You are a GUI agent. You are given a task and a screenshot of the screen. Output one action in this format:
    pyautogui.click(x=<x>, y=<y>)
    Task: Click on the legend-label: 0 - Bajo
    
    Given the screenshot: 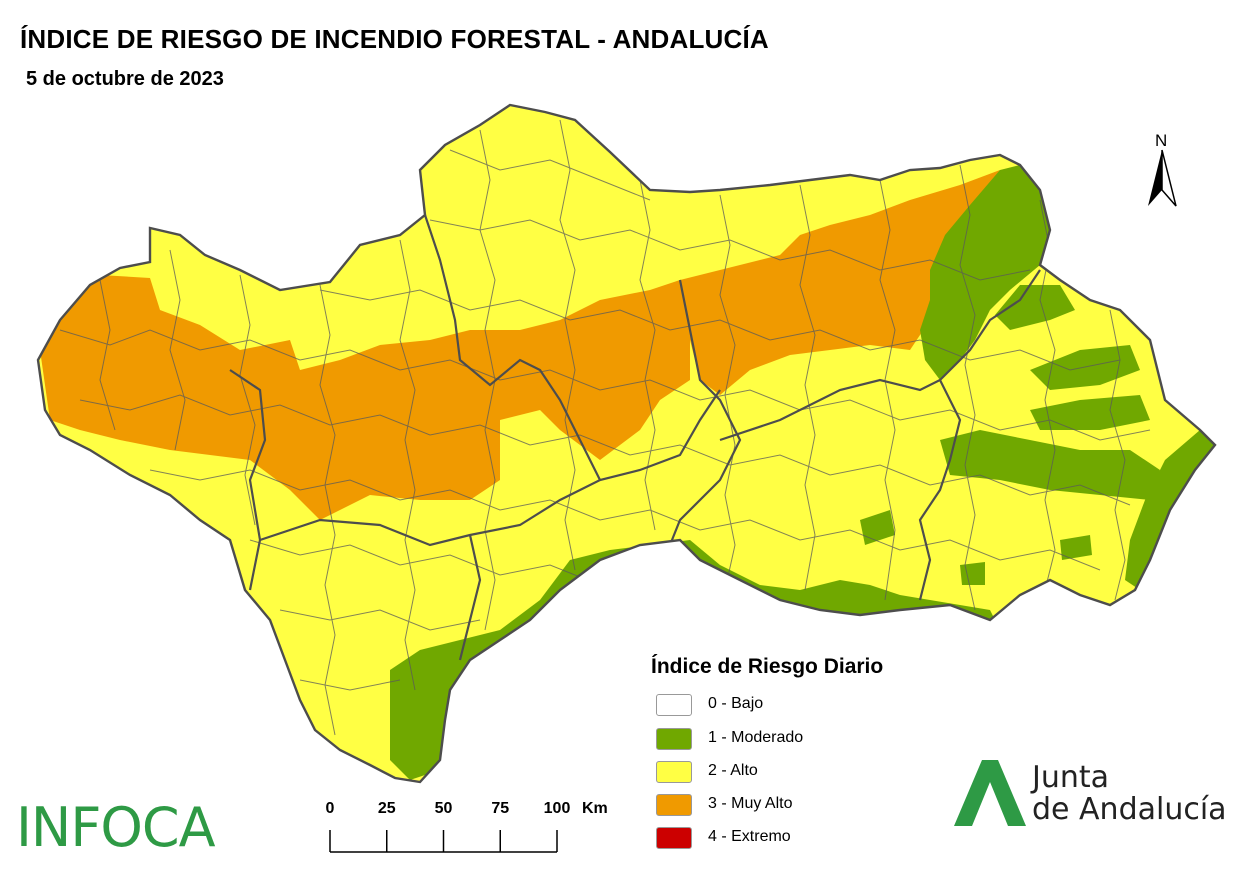 What is the action you would take?
    pyautogui.click(x=736, y=703)
    